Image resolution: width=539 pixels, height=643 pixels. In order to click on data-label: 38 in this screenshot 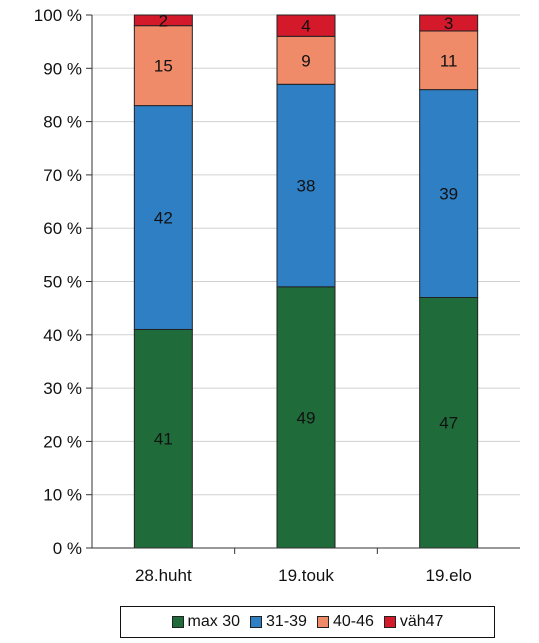, I will do `click(306, 186)`.